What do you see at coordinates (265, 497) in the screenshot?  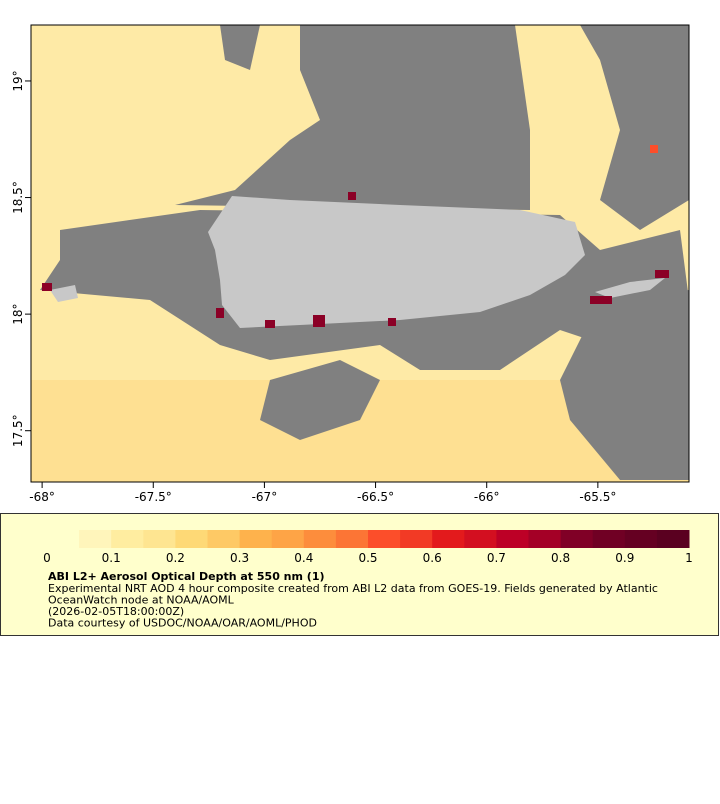 I see `x-tick-label: -67°` at bounding box center [265, 497].